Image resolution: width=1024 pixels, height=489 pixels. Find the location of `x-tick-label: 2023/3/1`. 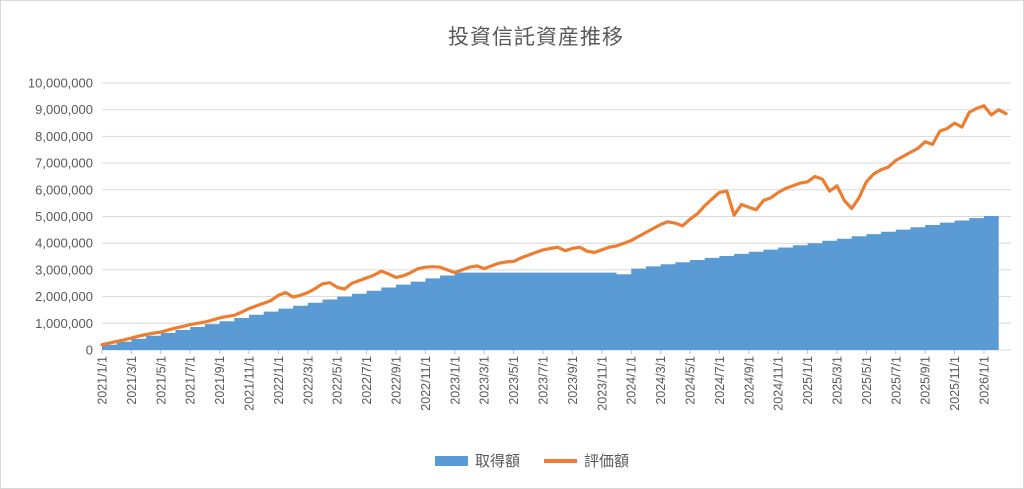

x-tick-label: 2023/3/1 is located at coordinates (485, 380).